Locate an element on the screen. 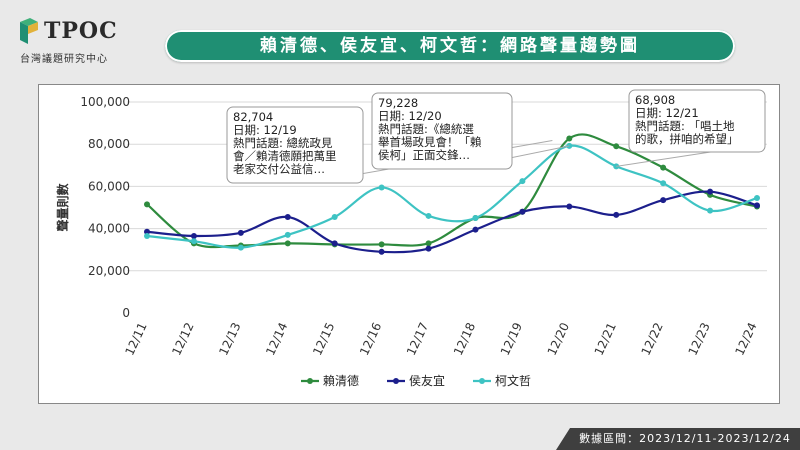 This screenshot has height=450, width=800. date-range-footer: 數據區間：2023/12/11-2023/12/24 is located at coordinates (678, 439).